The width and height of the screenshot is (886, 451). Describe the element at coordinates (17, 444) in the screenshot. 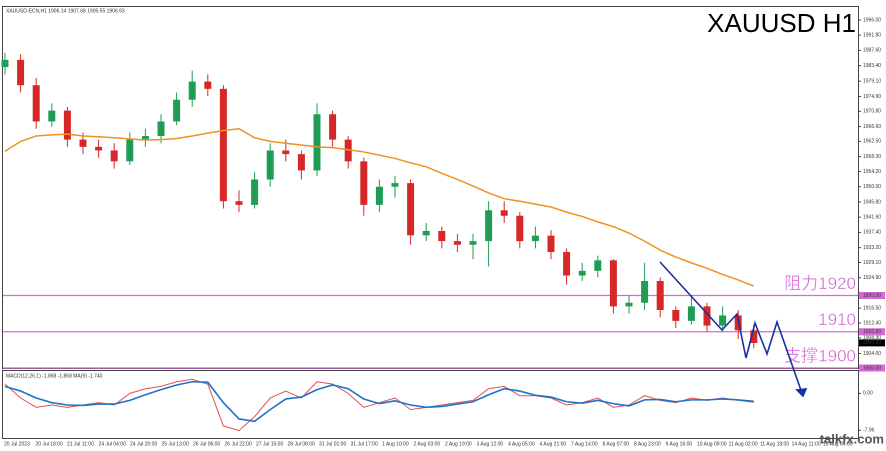

I see `x-tick-label: 20 Jul 2023` at that location.